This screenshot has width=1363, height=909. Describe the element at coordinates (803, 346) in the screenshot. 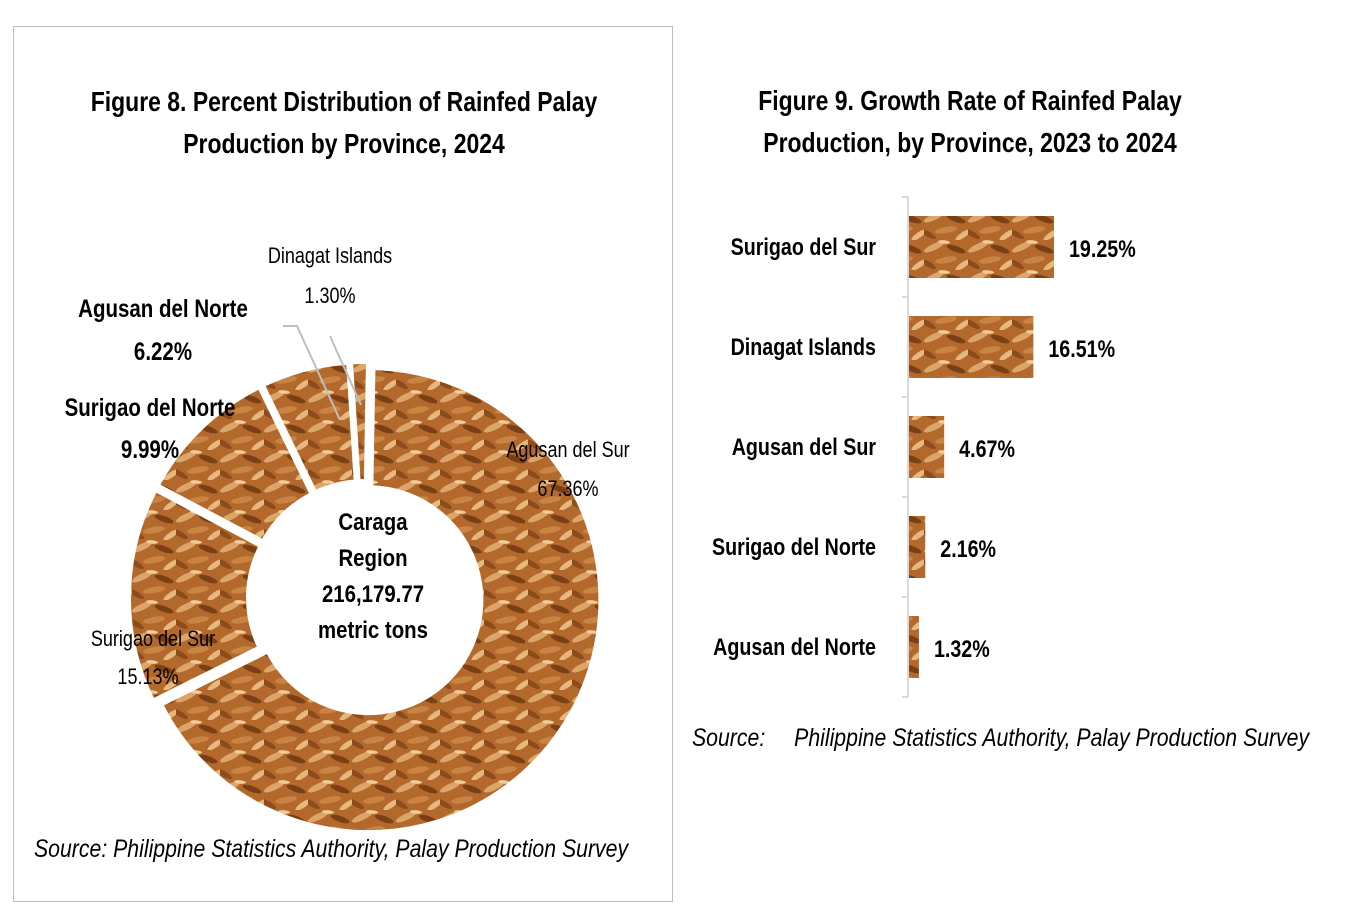

I see `bar-category-label: Dinagat Islands` at that location.